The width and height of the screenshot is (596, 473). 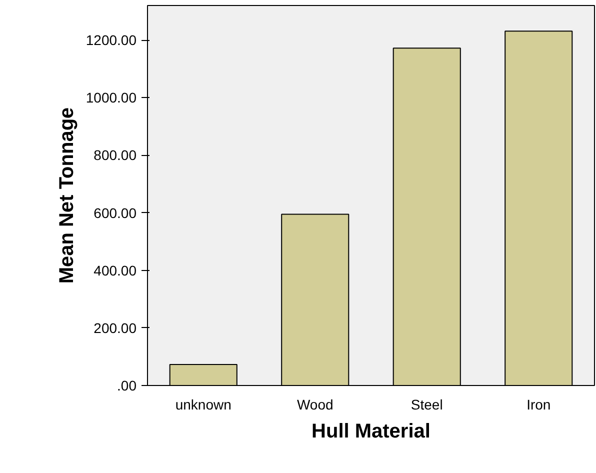 What do you see at coordinates (115, 270) in the screenshot?
I see `y-tick-label: 400.00` at bounding box center [115, 270].